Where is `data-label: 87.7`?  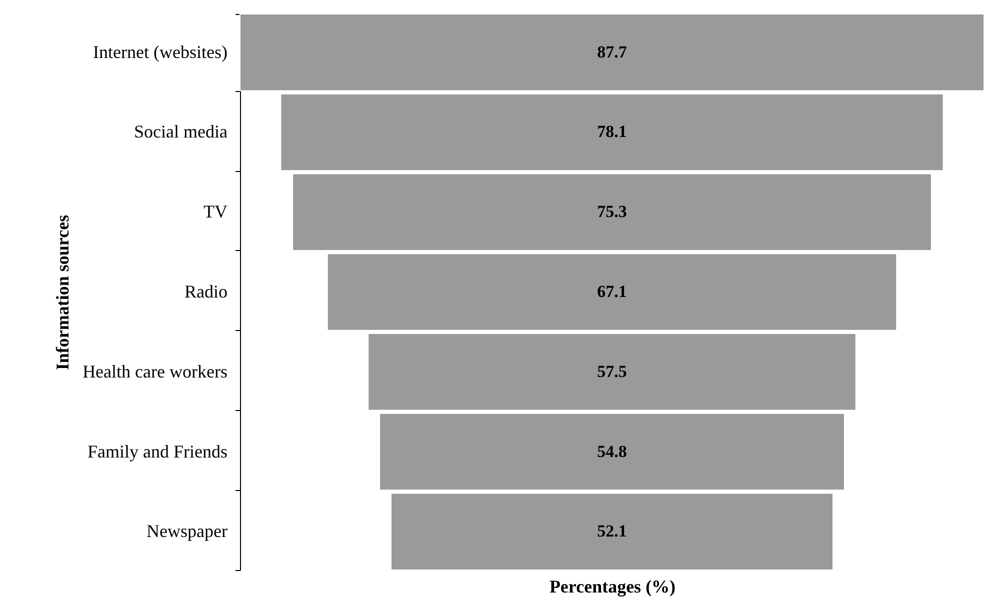
data-label: 87.7 is located at coordinates (612, 52).